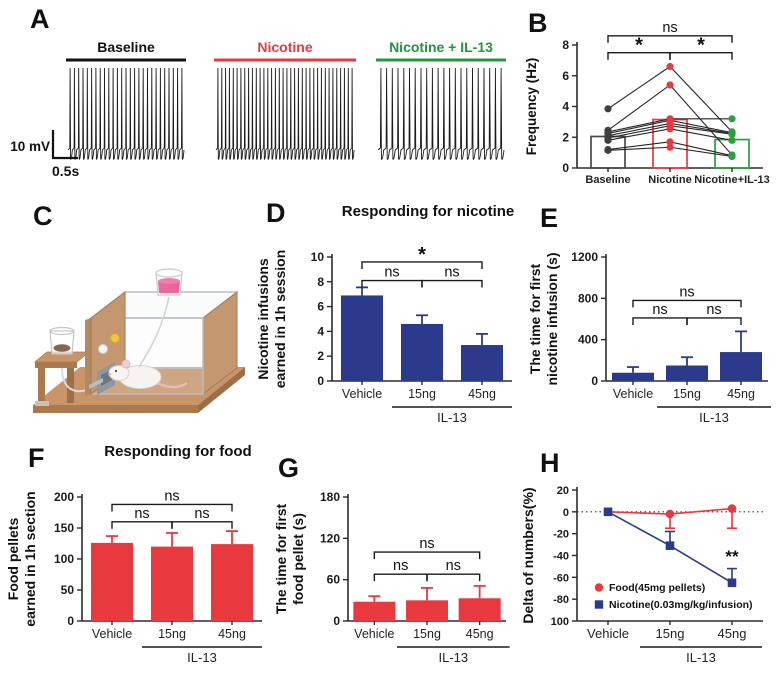 This screenshot has width=777, height=675. Describe the element at coordinates (561, 600) in the screenshot. I see `svg-text: -80` at that location.